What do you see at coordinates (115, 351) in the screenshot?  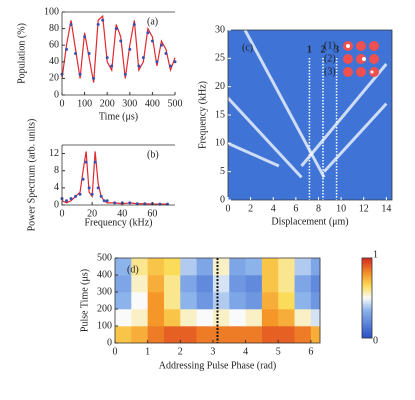 I see `x-tick-label: 0` at bounding box center [115, 351].